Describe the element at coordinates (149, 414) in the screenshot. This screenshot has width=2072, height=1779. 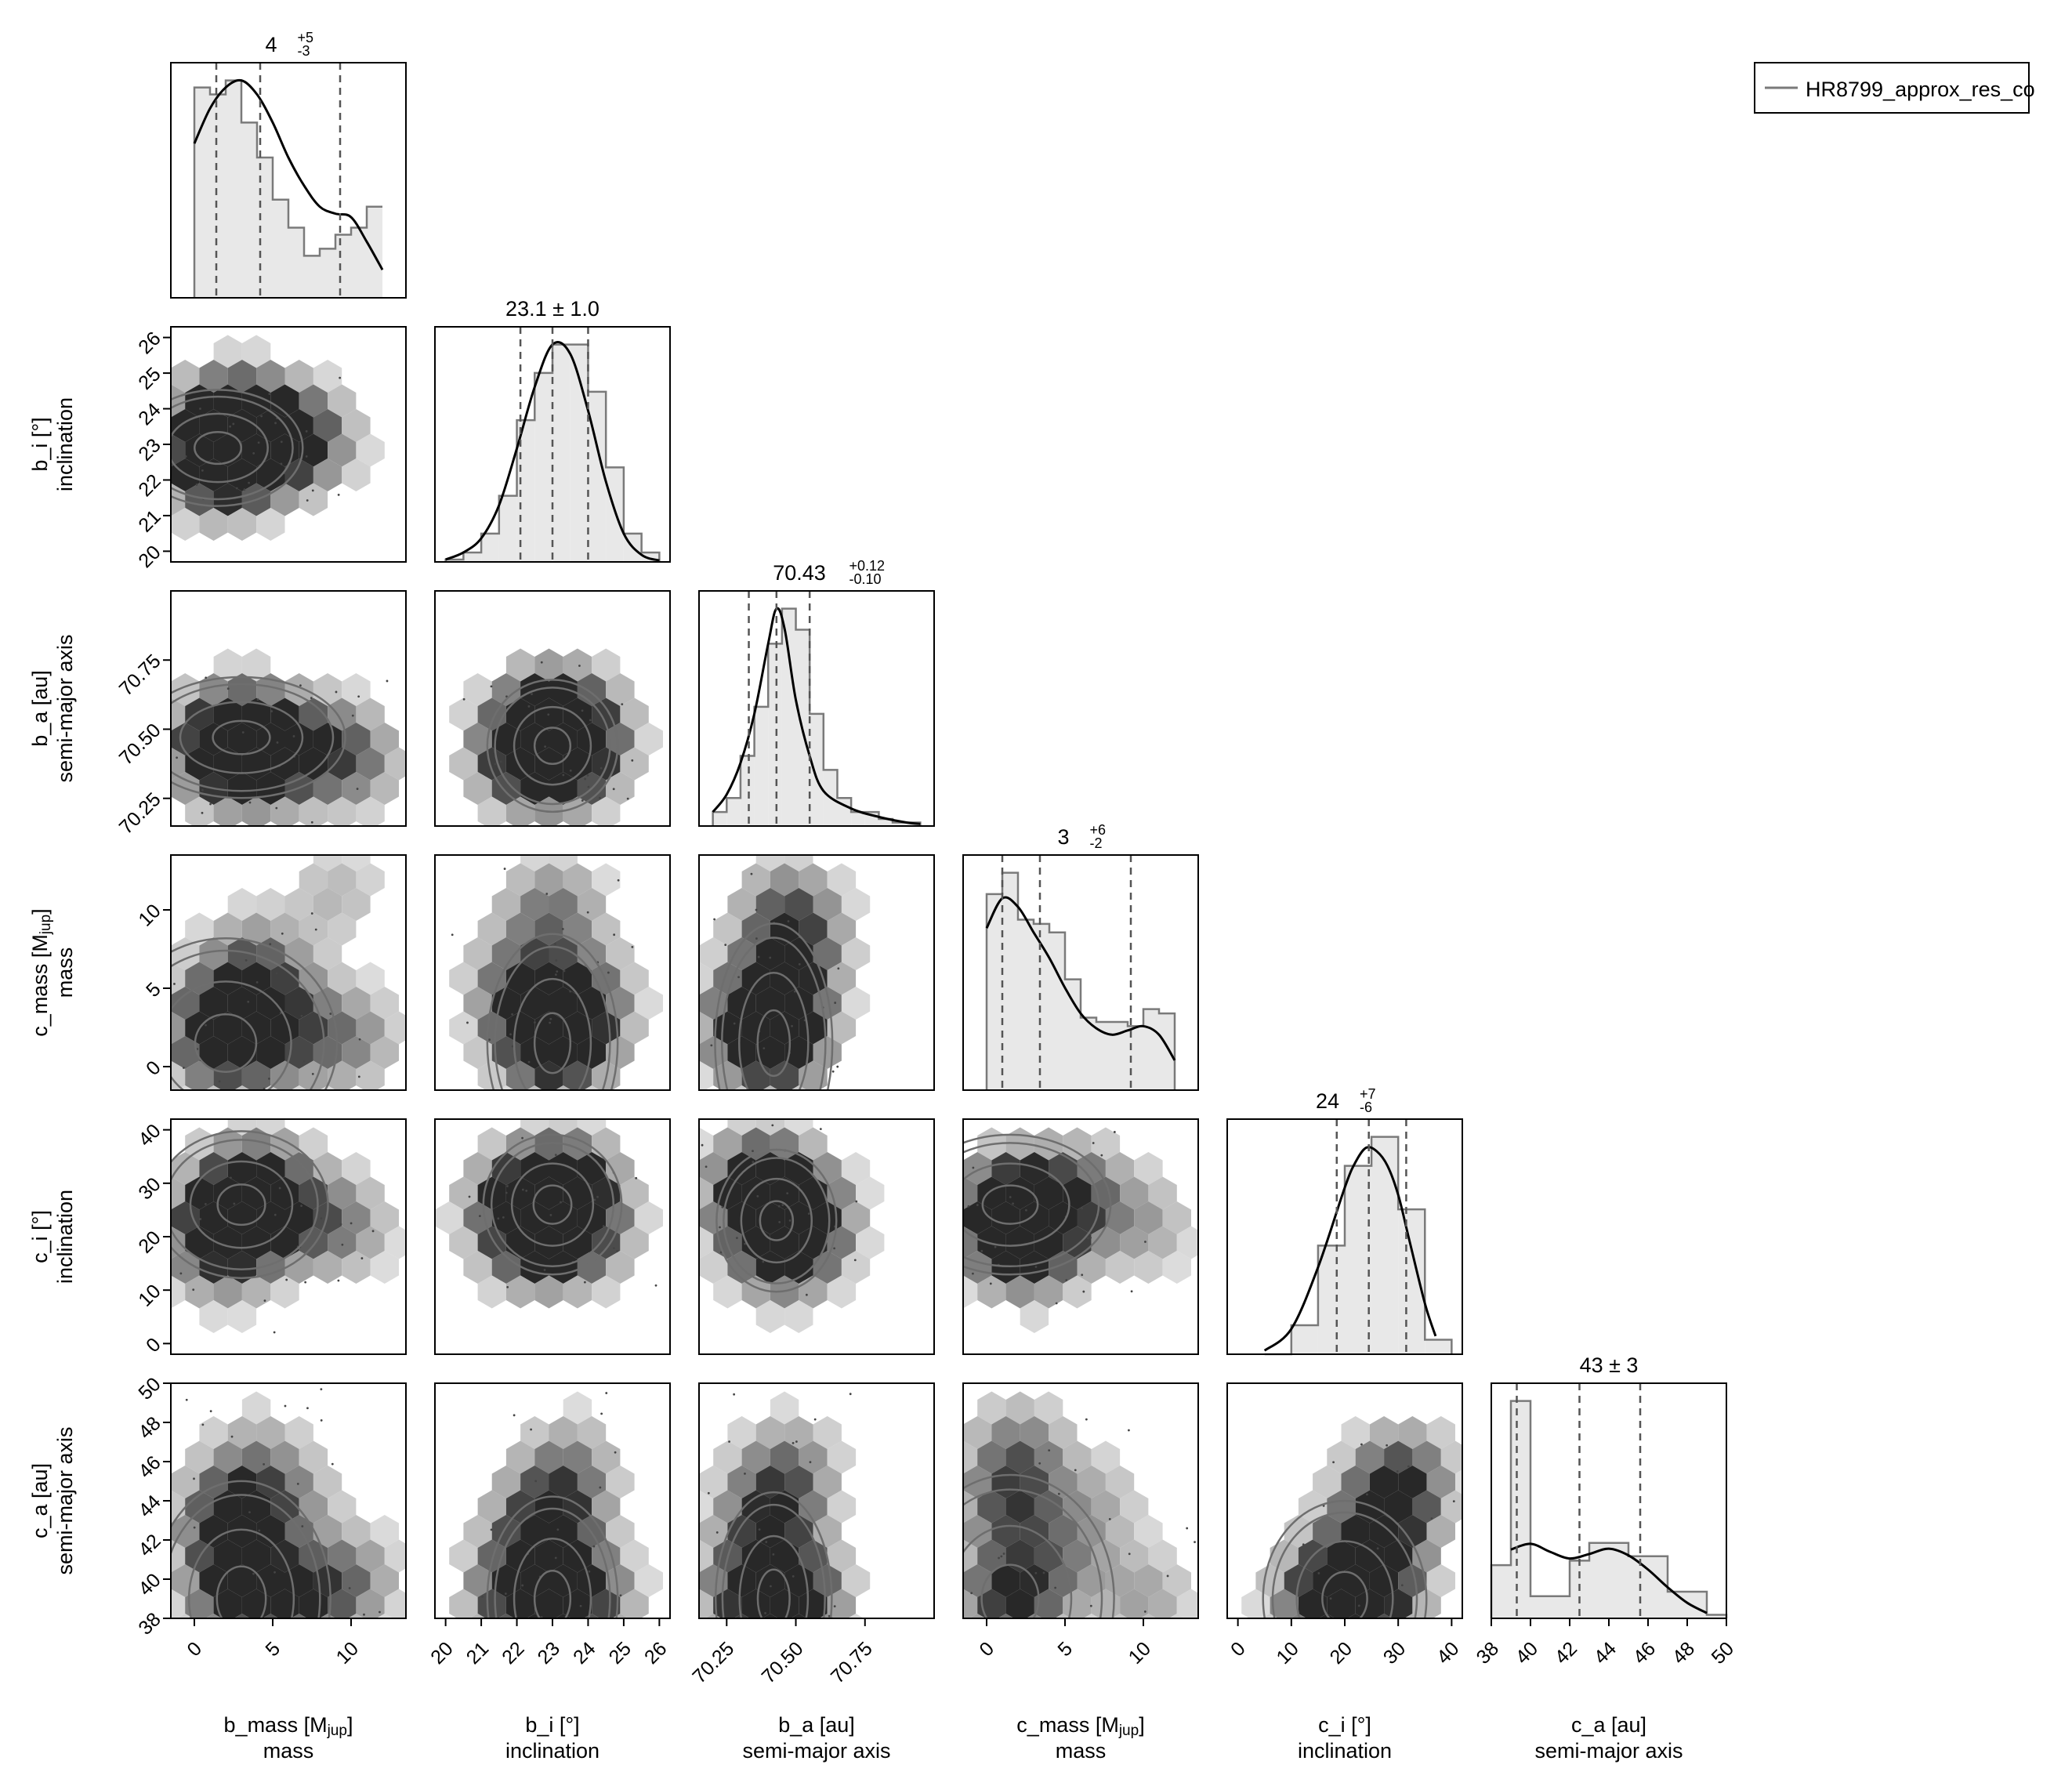
I see `y-tick-label: 24` at that location.